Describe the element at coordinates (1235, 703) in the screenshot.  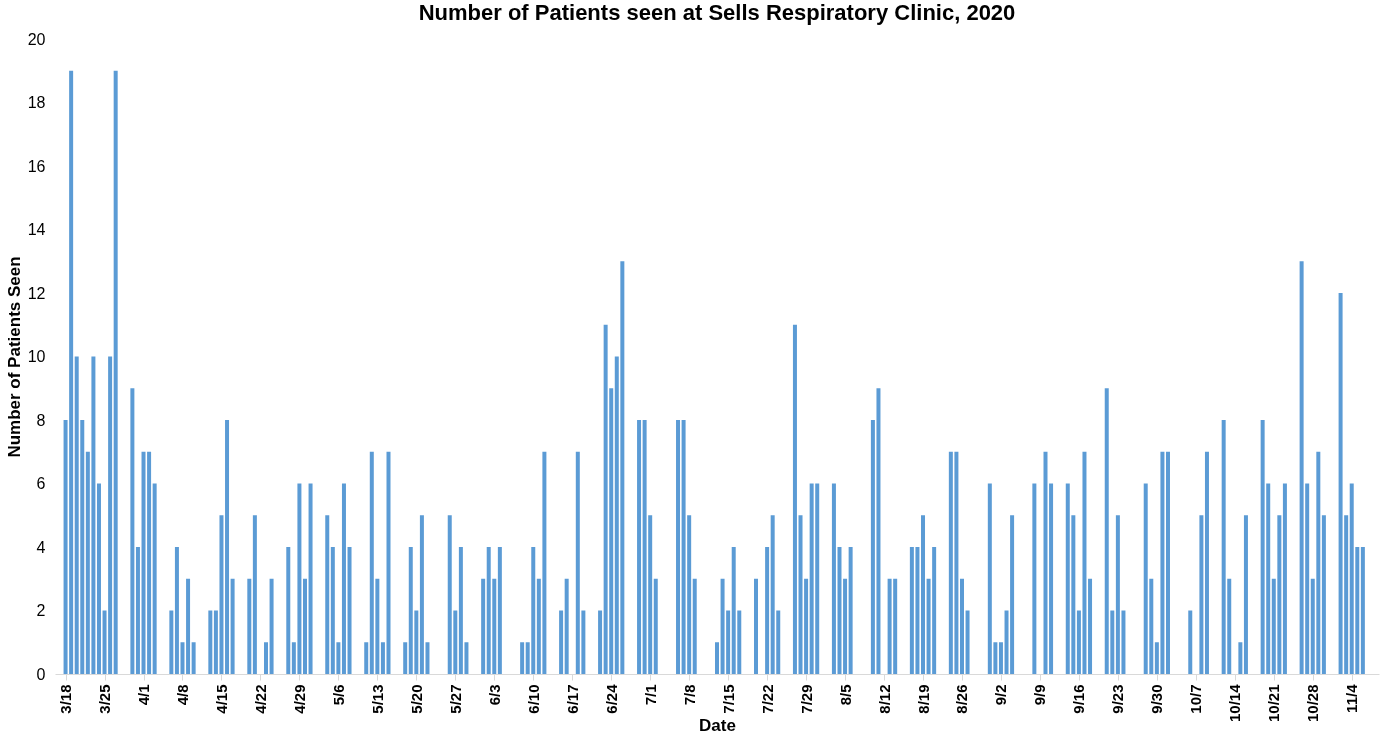
I see `x-tick-label: 10/14` at that location.